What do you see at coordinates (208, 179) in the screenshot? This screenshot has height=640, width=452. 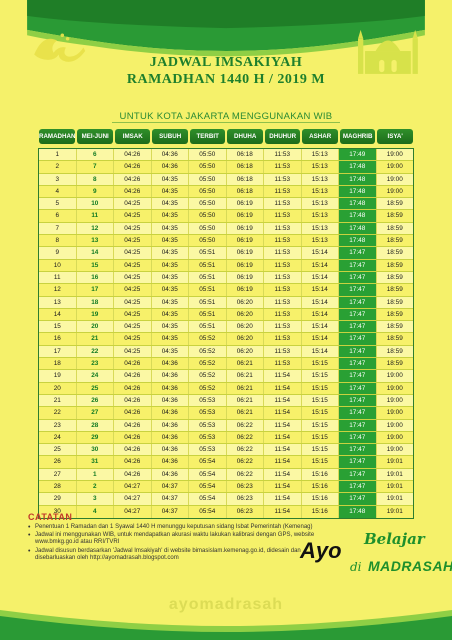 I see `table-cell: 05:50` at bounding box center [208, 179].